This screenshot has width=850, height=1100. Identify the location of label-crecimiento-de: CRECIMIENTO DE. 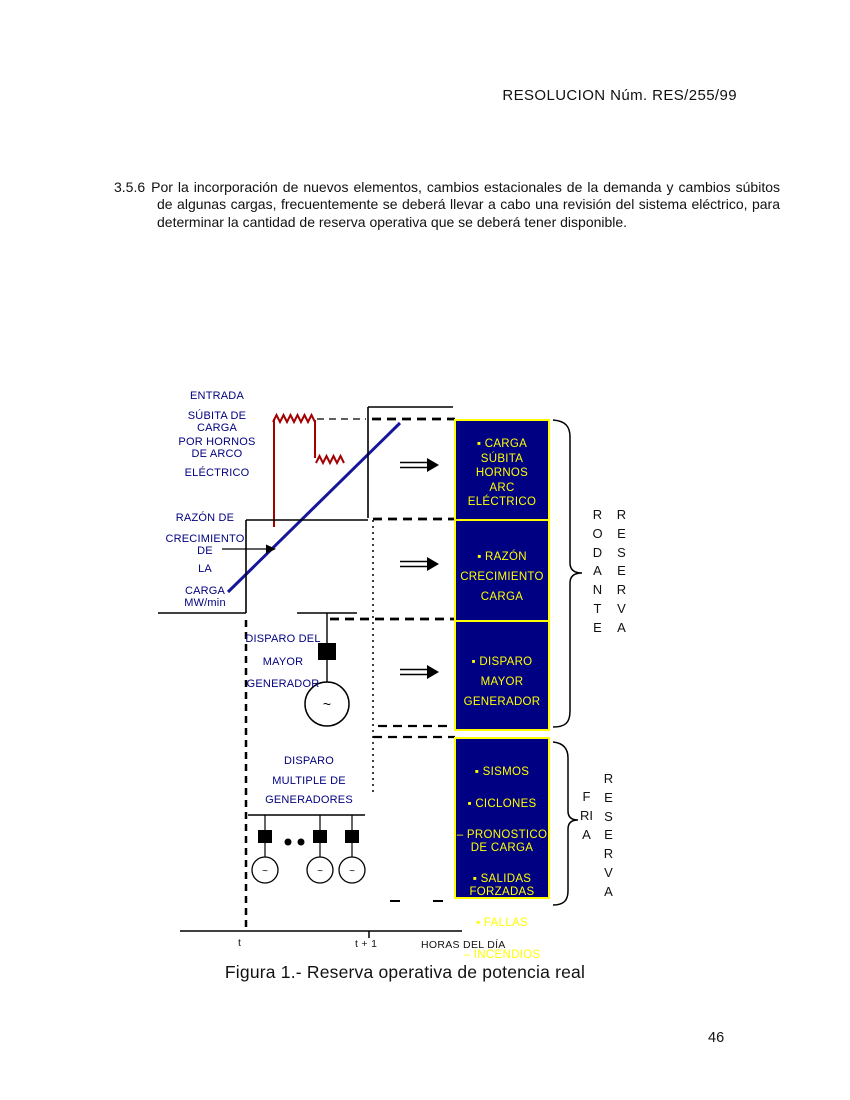
(205, 545).